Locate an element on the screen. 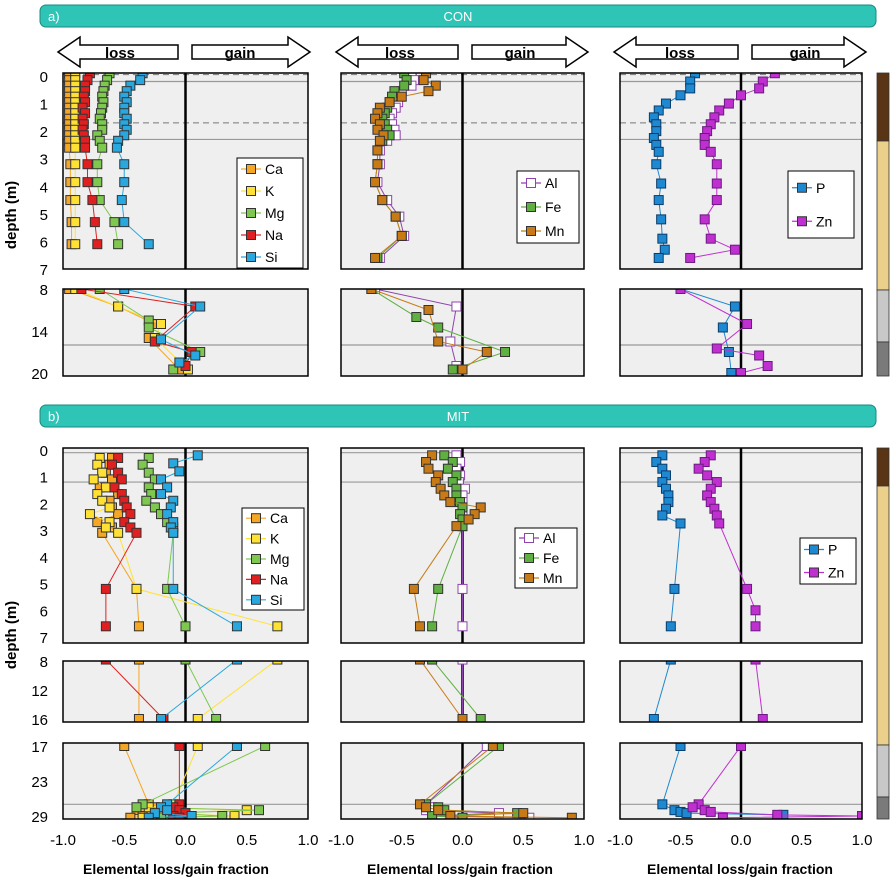  legend-label-Zn: Zn is located at coordinates (836, 573).